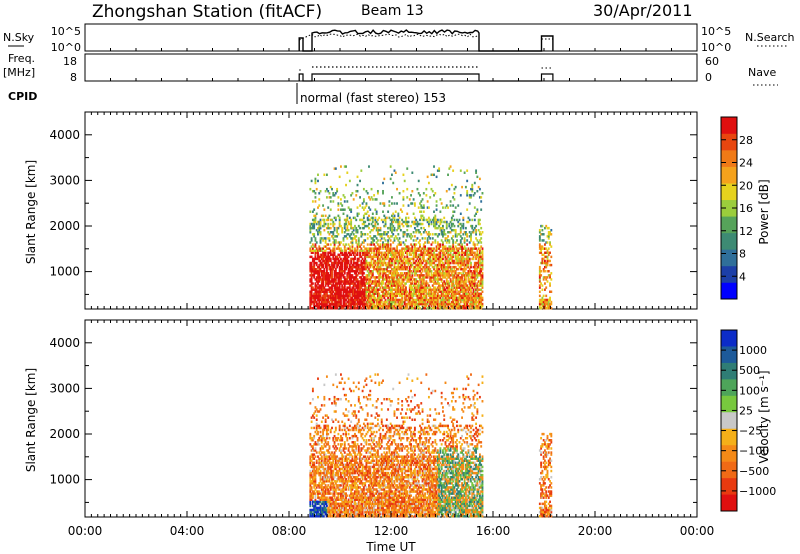 The width and height of the screenshot is (800, 554). I want to click on power-data, so click(431, 237).